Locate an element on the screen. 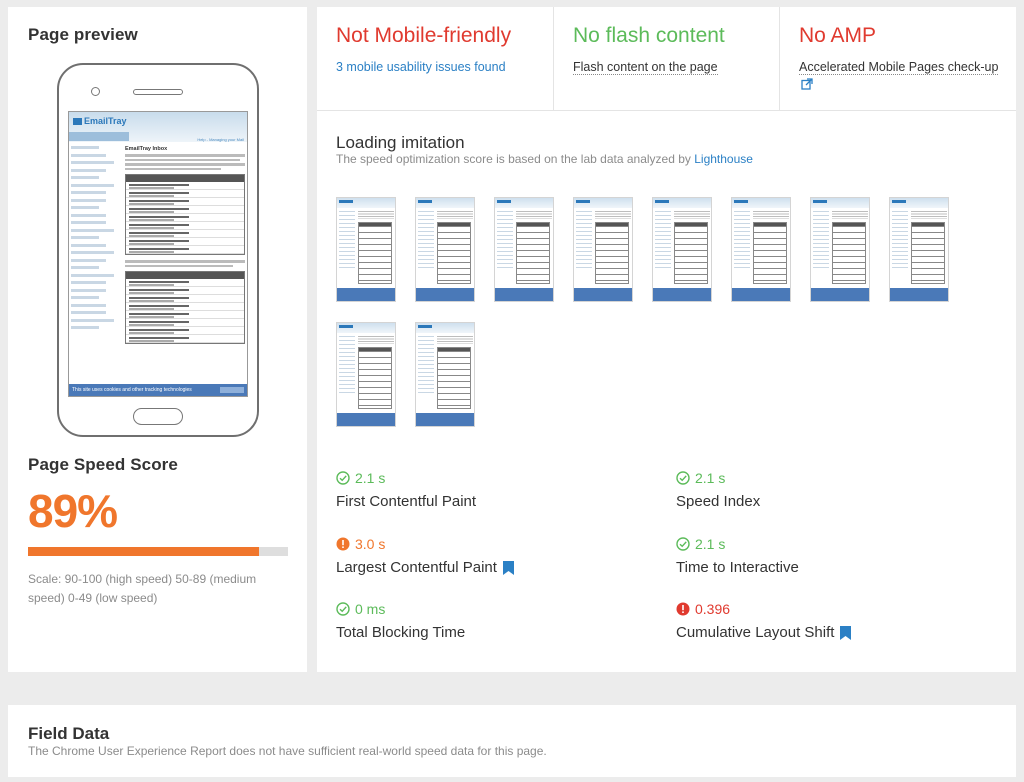  score-progress-bar is located at coordinates (158, 551).